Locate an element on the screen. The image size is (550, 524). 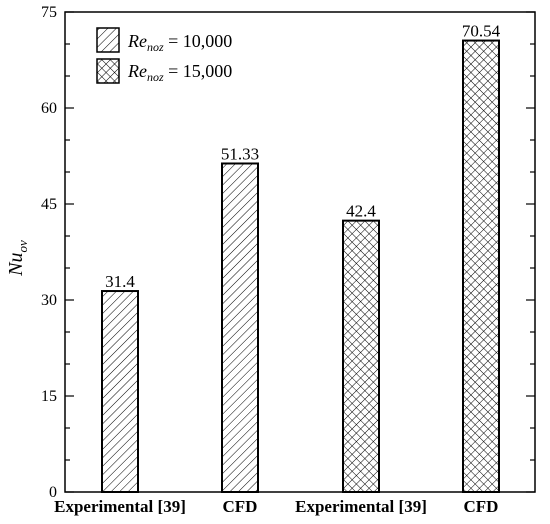
legend-label-series-1-rest: = 10,000 is located at coordinates (198, 41).